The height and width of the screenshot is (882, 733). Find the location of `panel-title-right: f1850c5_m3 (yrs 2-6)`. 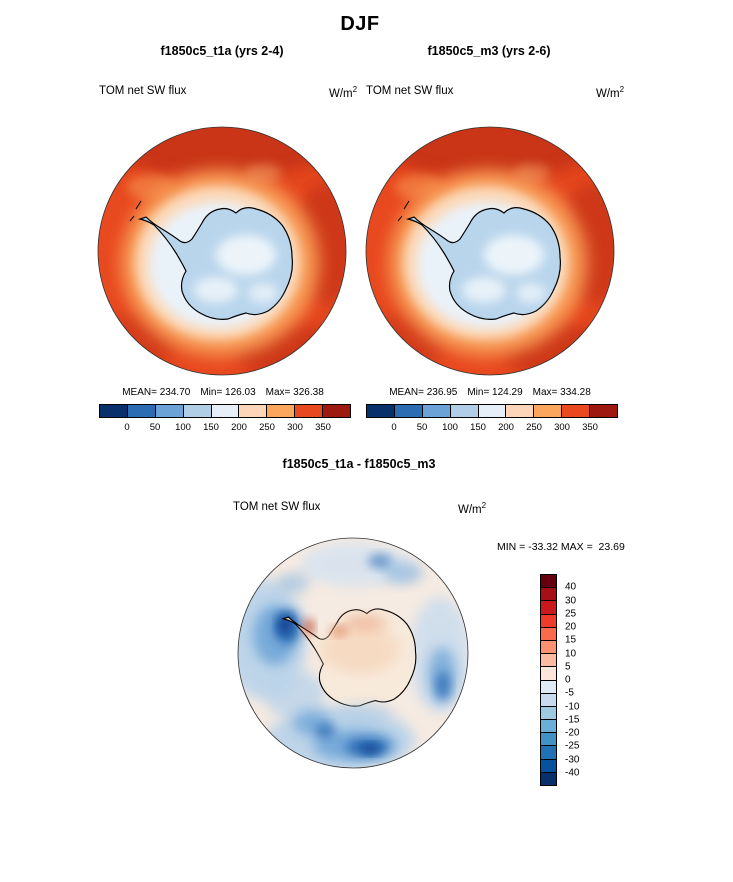

panel-title-right: f1850c5_m3 (yrs 2-6) is located at coordinates (489, 51).